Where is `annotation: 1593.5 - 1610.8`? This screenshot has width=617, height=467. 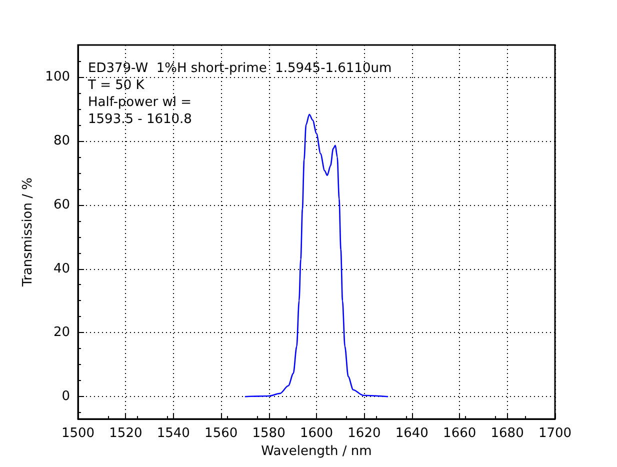 annotation: 1593.5 - 1610.8 is located at coordinates (140, 119).